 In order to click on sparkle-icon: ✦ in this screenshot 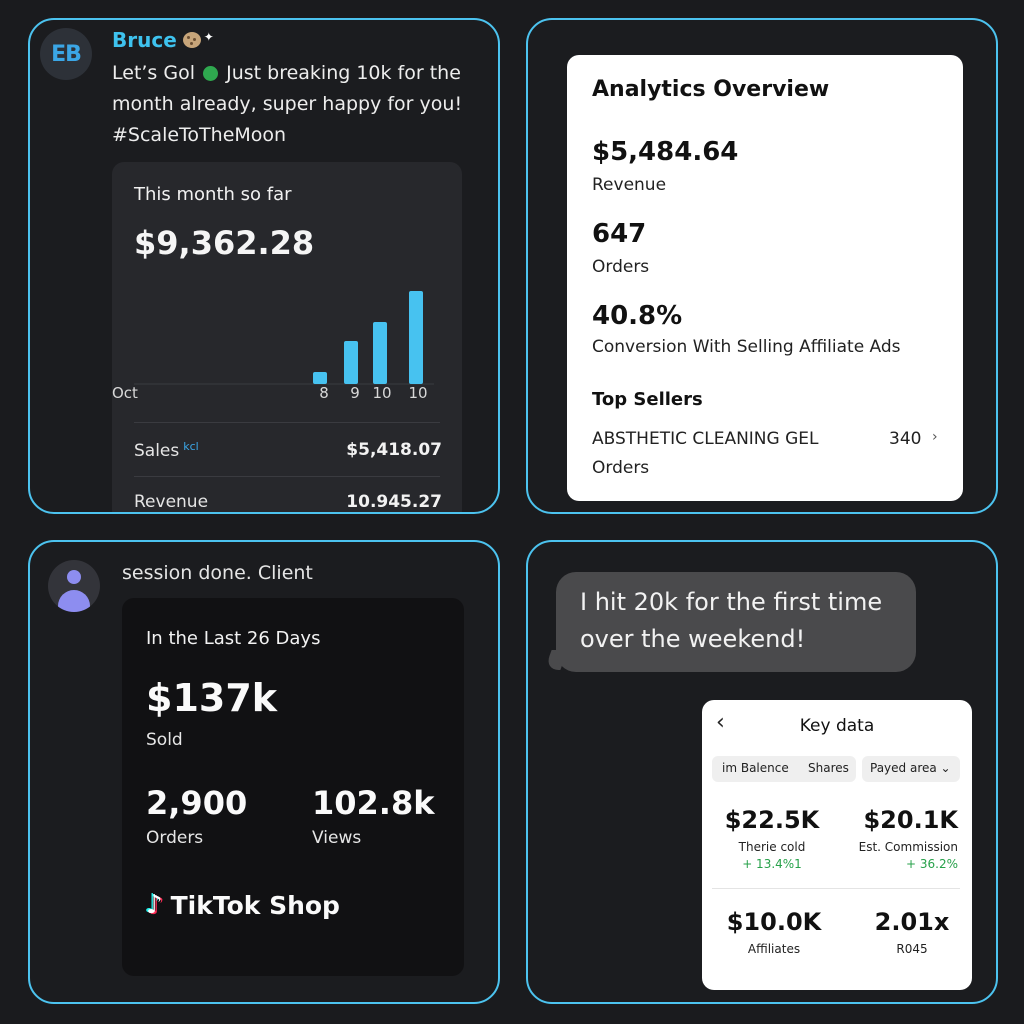, I will do `click(208, 37)`.